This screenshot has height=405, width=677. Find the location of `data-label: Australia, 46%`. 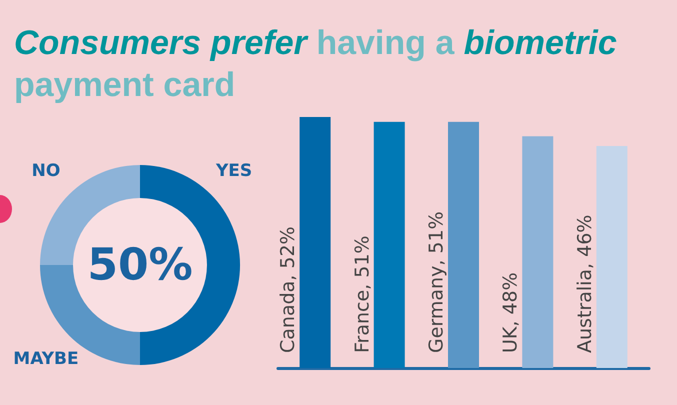

data-label: Australia, 46% is located at coordinates (585, 283).